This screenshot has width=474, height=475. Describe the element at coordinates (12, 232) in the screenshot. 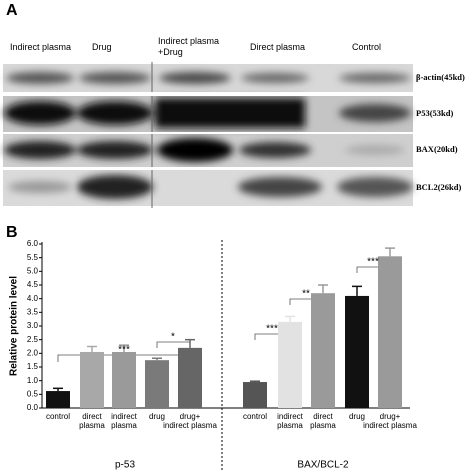

I see `panel-label: B` at that location.